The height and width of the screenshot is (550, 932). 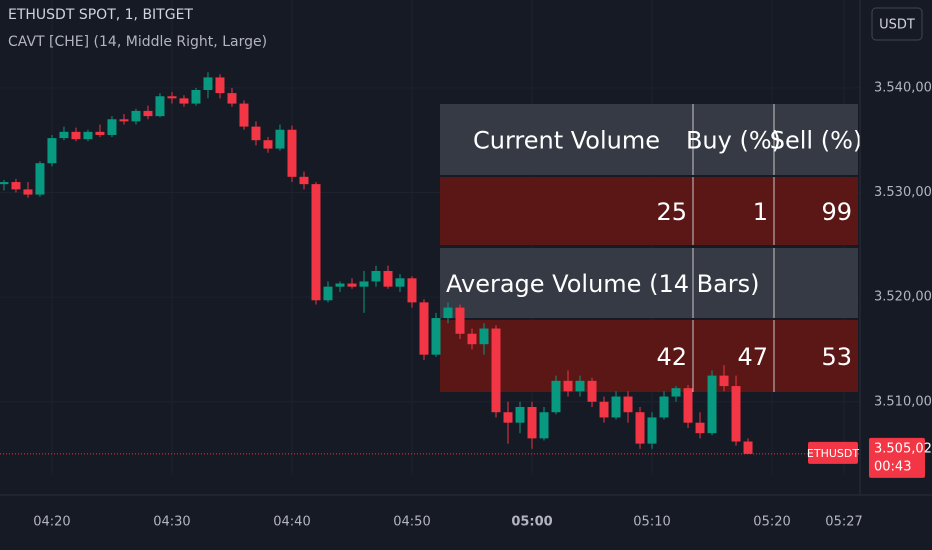 What do you see at coordinates (291, 522) in the screenshot?
I see `x-tick-label: 04:40` at bounding box center [291, 522].